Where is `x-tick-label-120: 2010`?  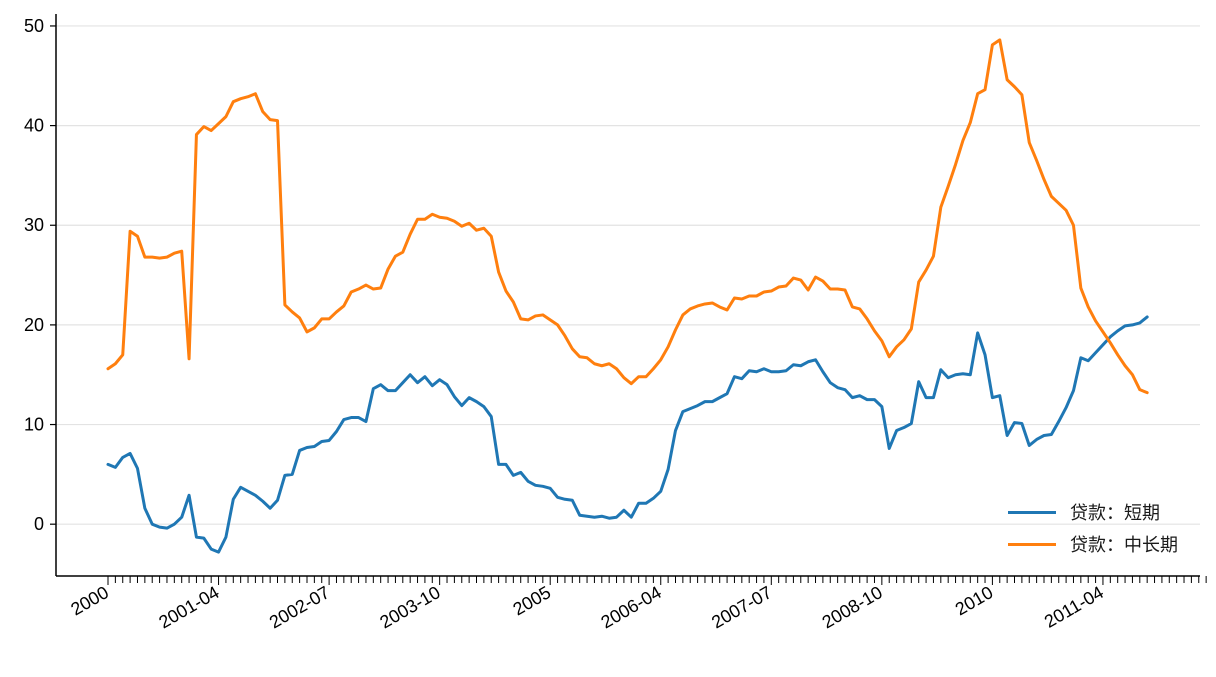
x-tick-label-120: 2010 is located at coordinates (974, 600).